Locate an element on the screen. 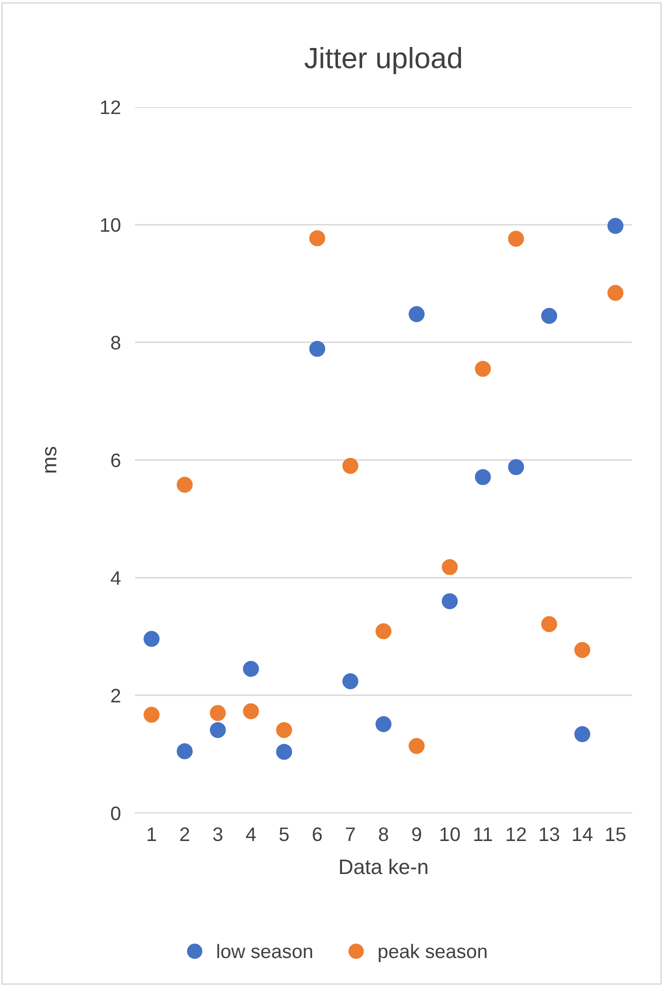 Image resolution: width=663 pixels, height=987 pixels. x-tick-label: 12 is located at coordinates (516, 834).